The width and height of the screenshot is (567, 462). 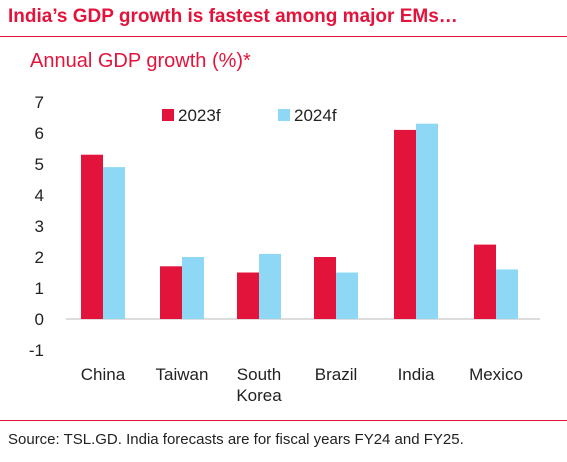 I want to click on x-tick-label-line: Mexico, so click(x=496, y=374).